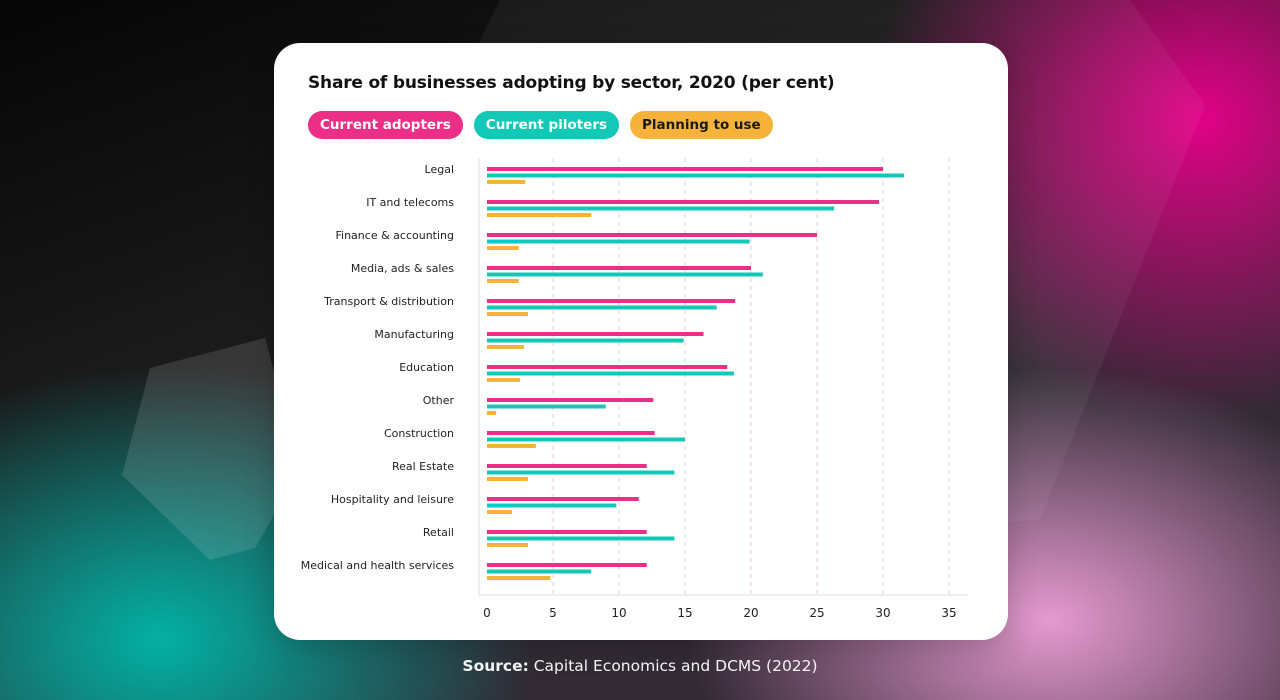 The height and width of the screenshot is (700, 1280). What do you see at coordinates (701, 125) in the screenshot?
I see `legend-planning-to-use: Planning to use` at bounding box center [701, 125].